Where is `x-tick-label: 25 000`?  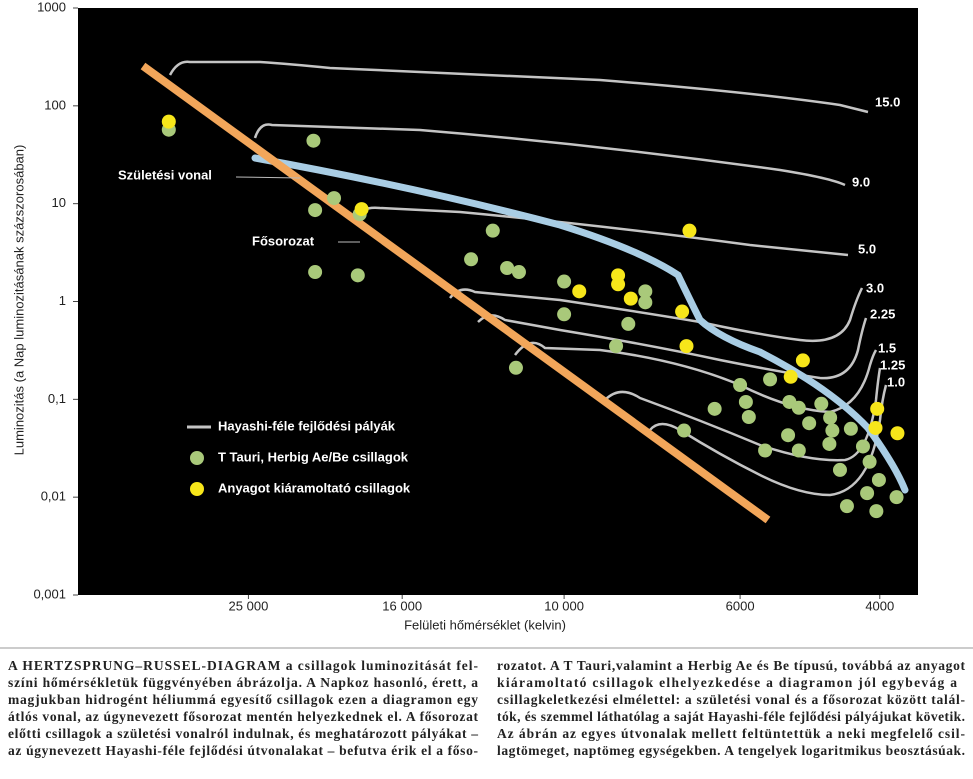 x-tick-label: 25 000 is located at coordinates (249, 605).